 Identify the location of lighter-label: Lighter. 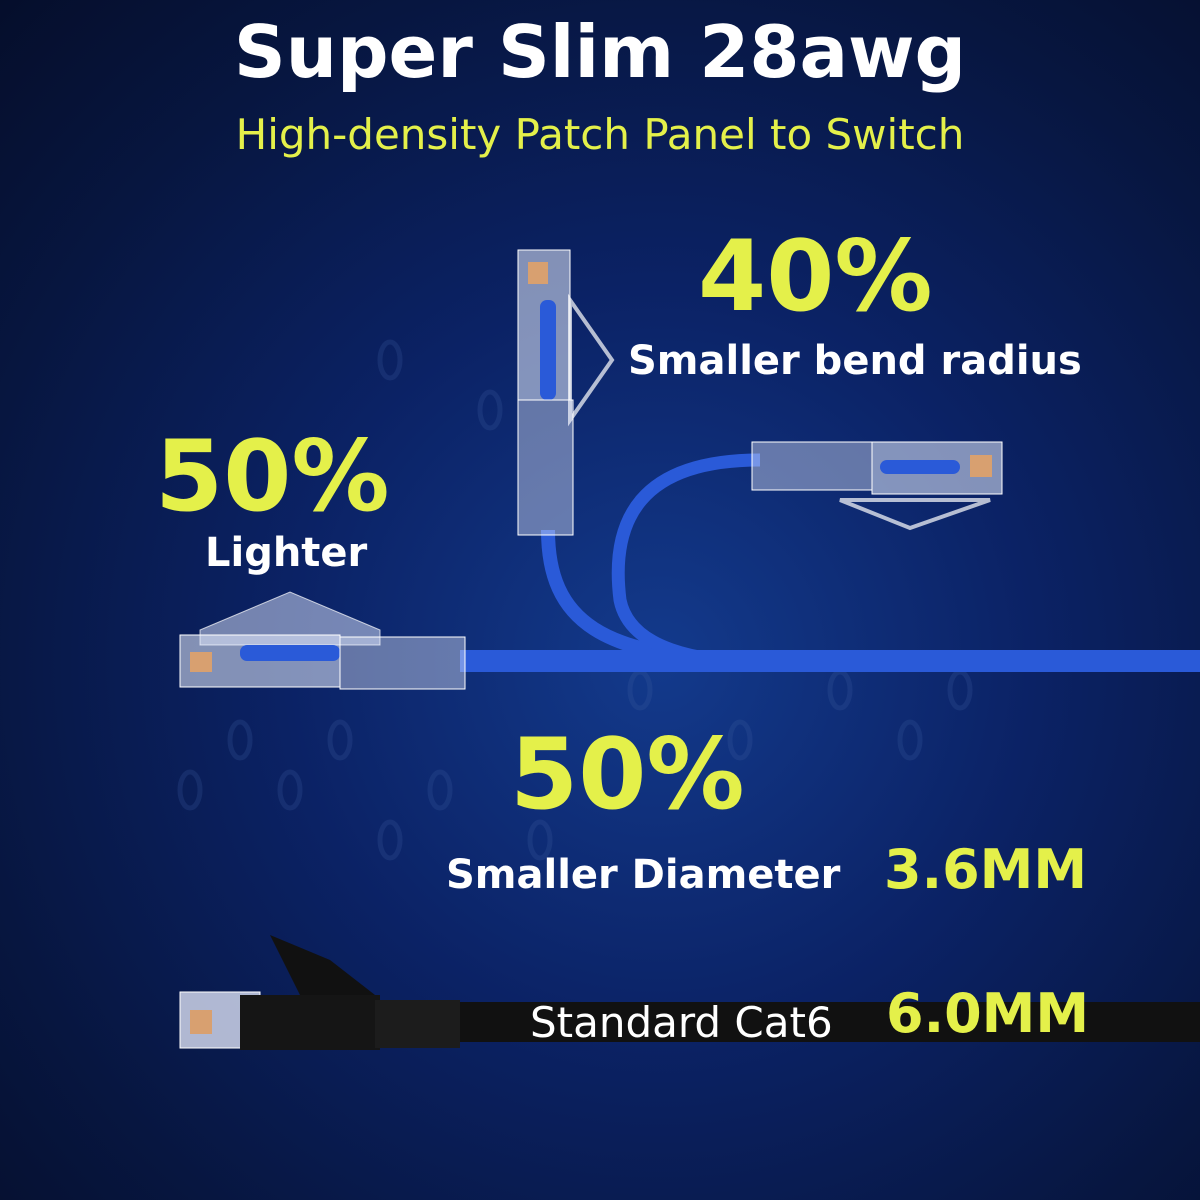
(286, 553).